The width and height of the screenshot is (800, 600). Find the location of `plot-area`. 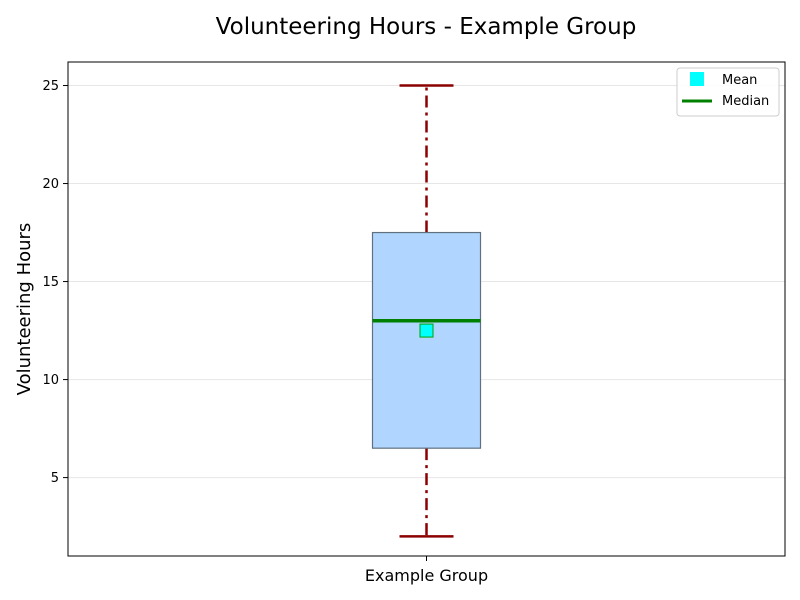

plot-area is located at coordinates (426, 311).